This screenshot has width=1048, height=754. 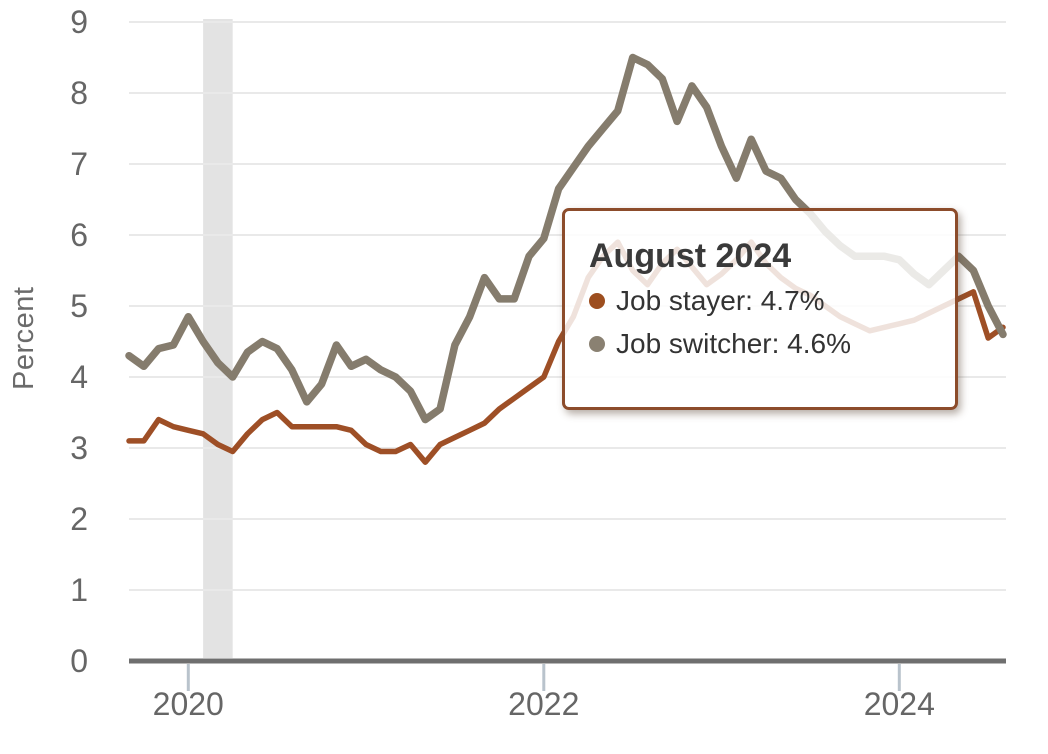 What do you see at coordinates (79, 93) in the screenshot?
I see `y-tick-label-8: 8` at bounding box center [79, 93].